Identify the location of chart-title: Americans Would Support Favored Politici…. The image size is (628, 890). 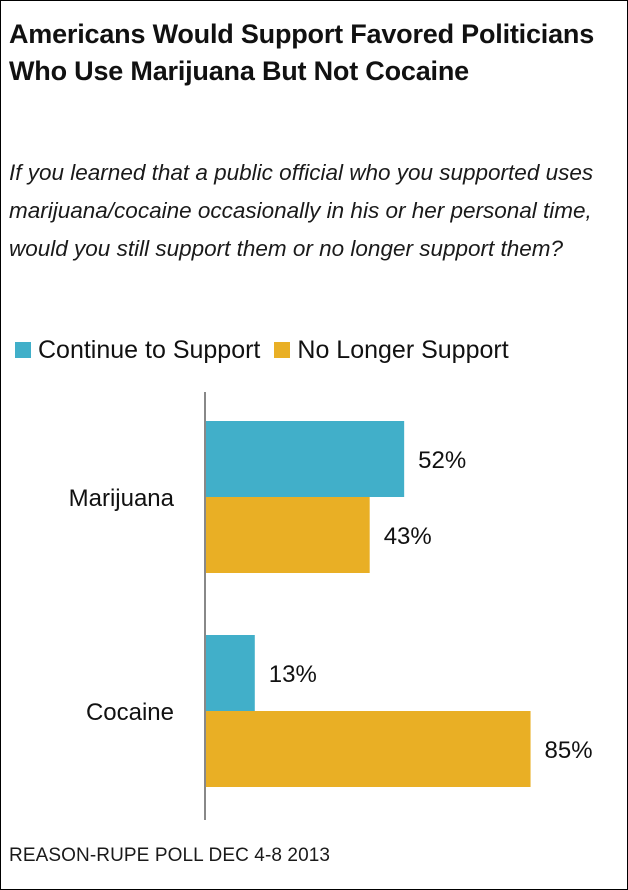
(302, 52).